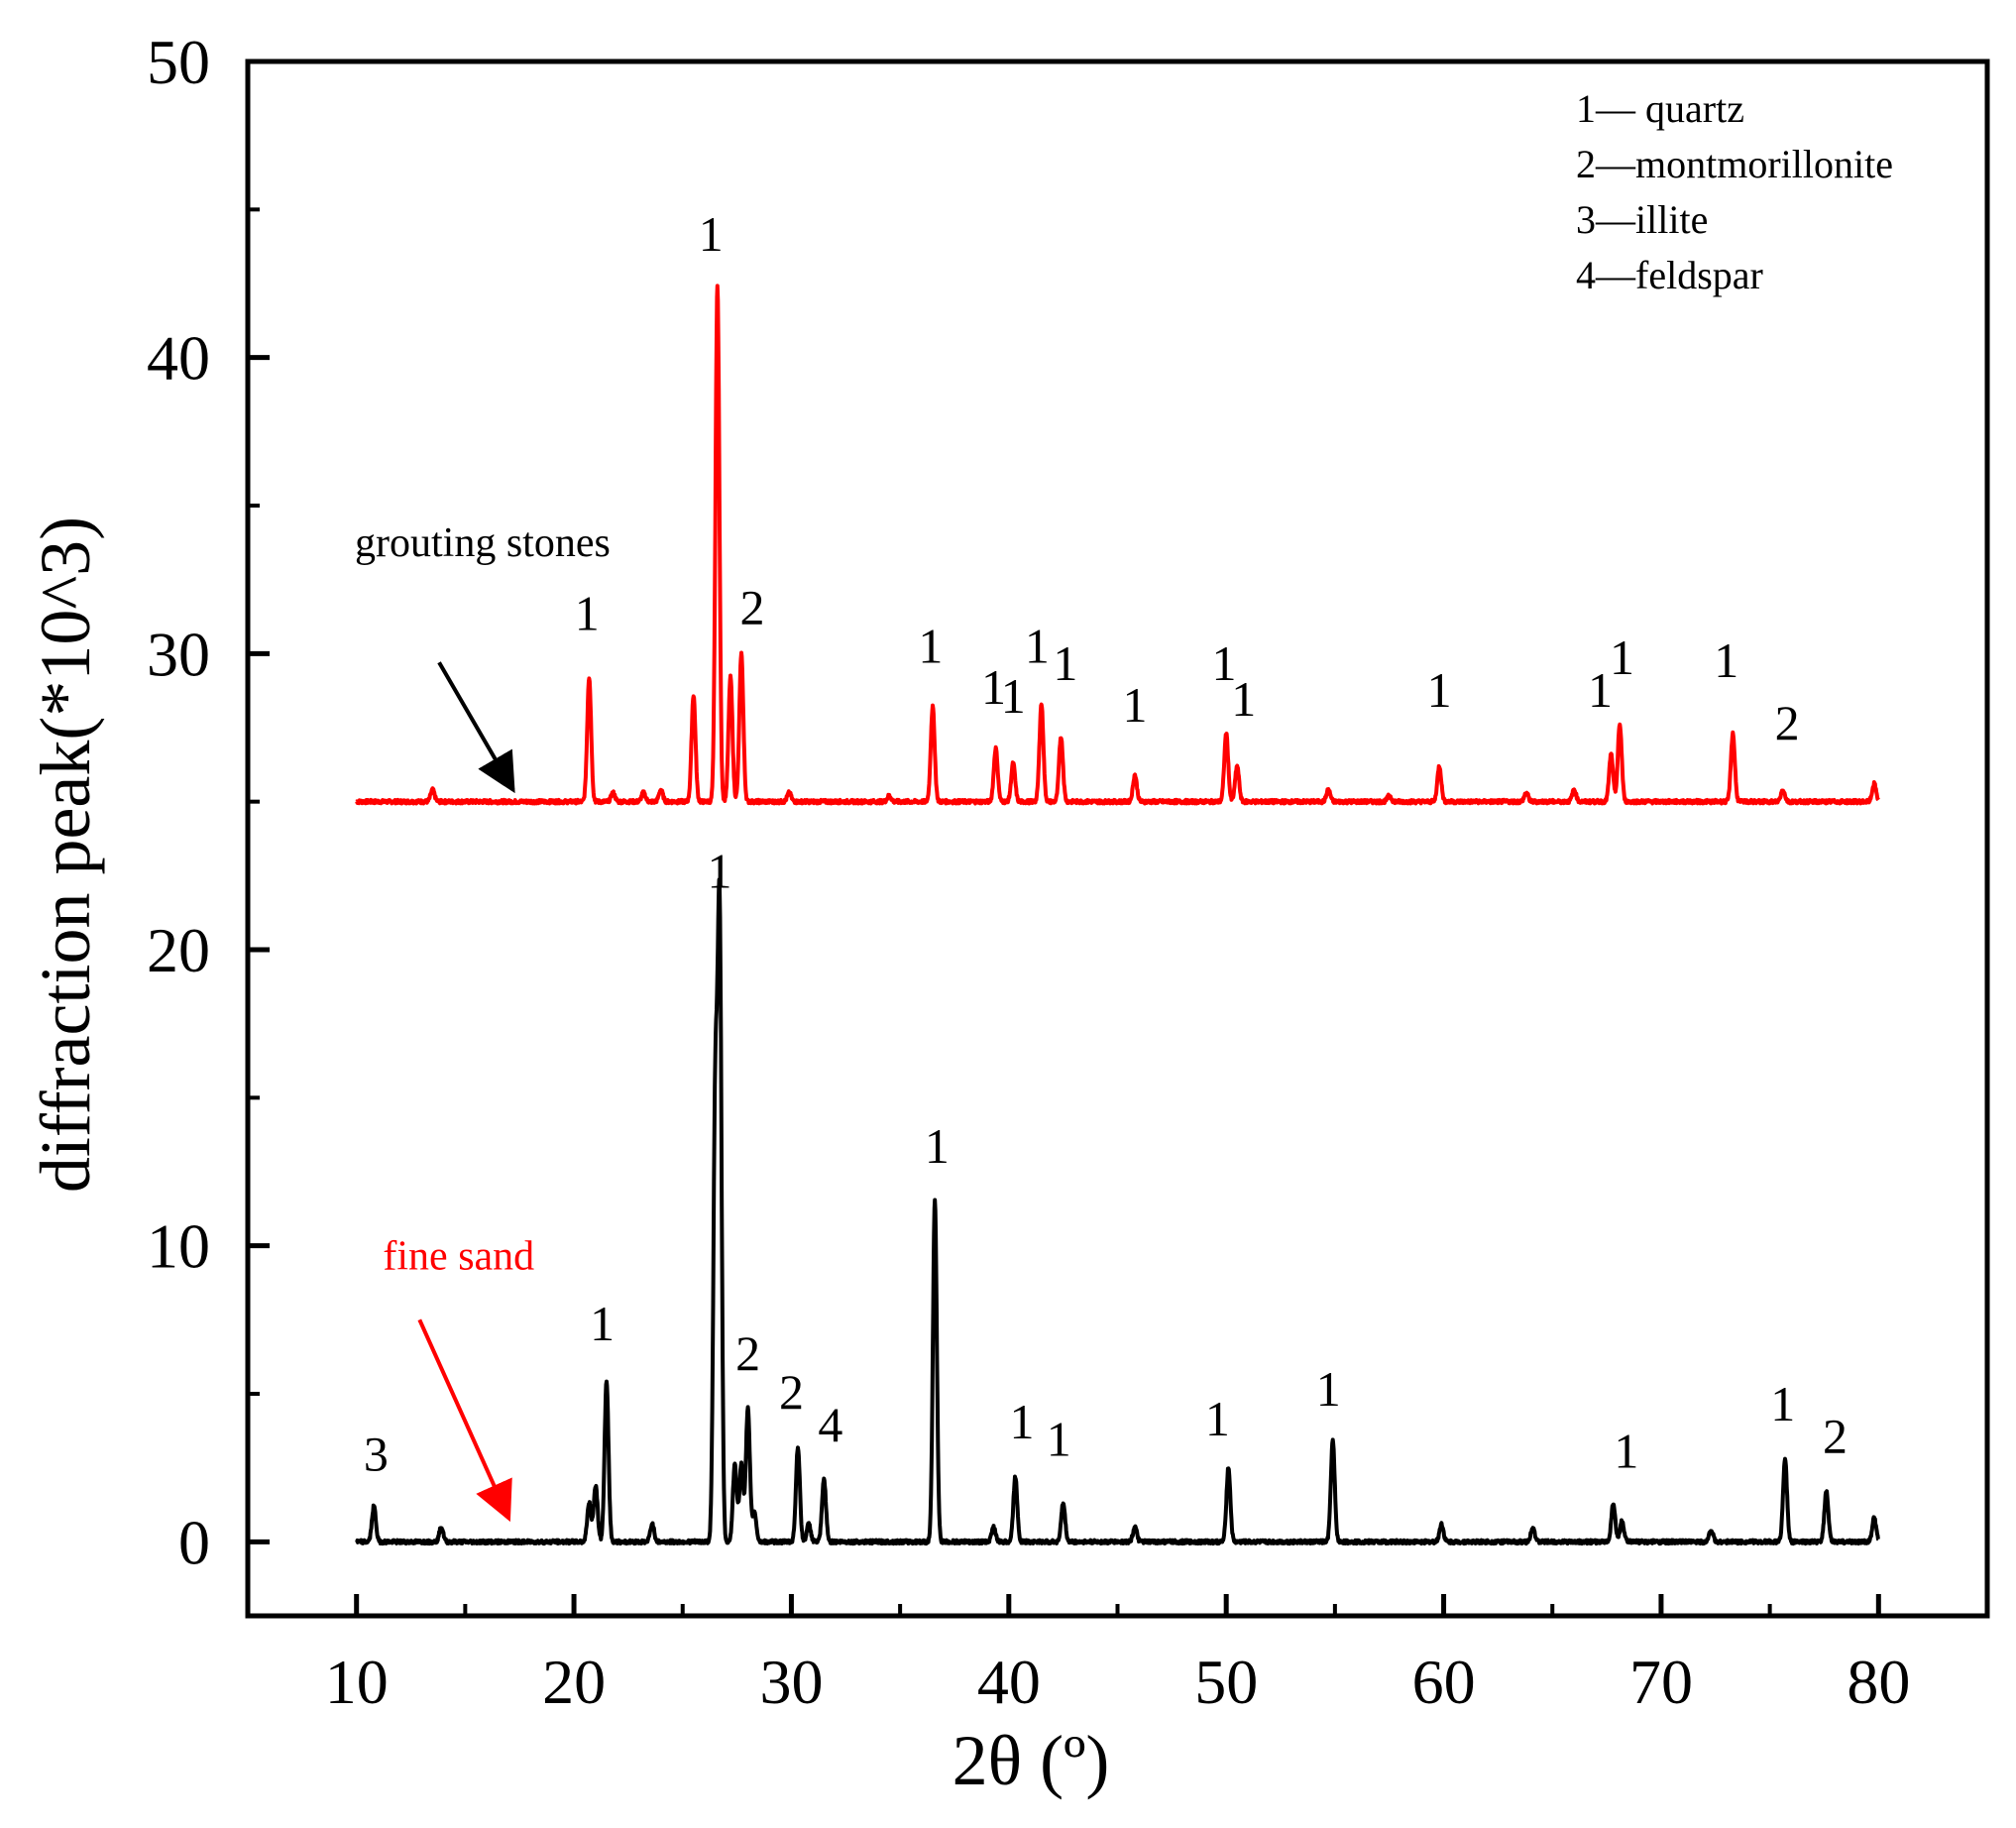  I want to click on y-axis-title: diffraction peak(*10^3), so click(65, 855).